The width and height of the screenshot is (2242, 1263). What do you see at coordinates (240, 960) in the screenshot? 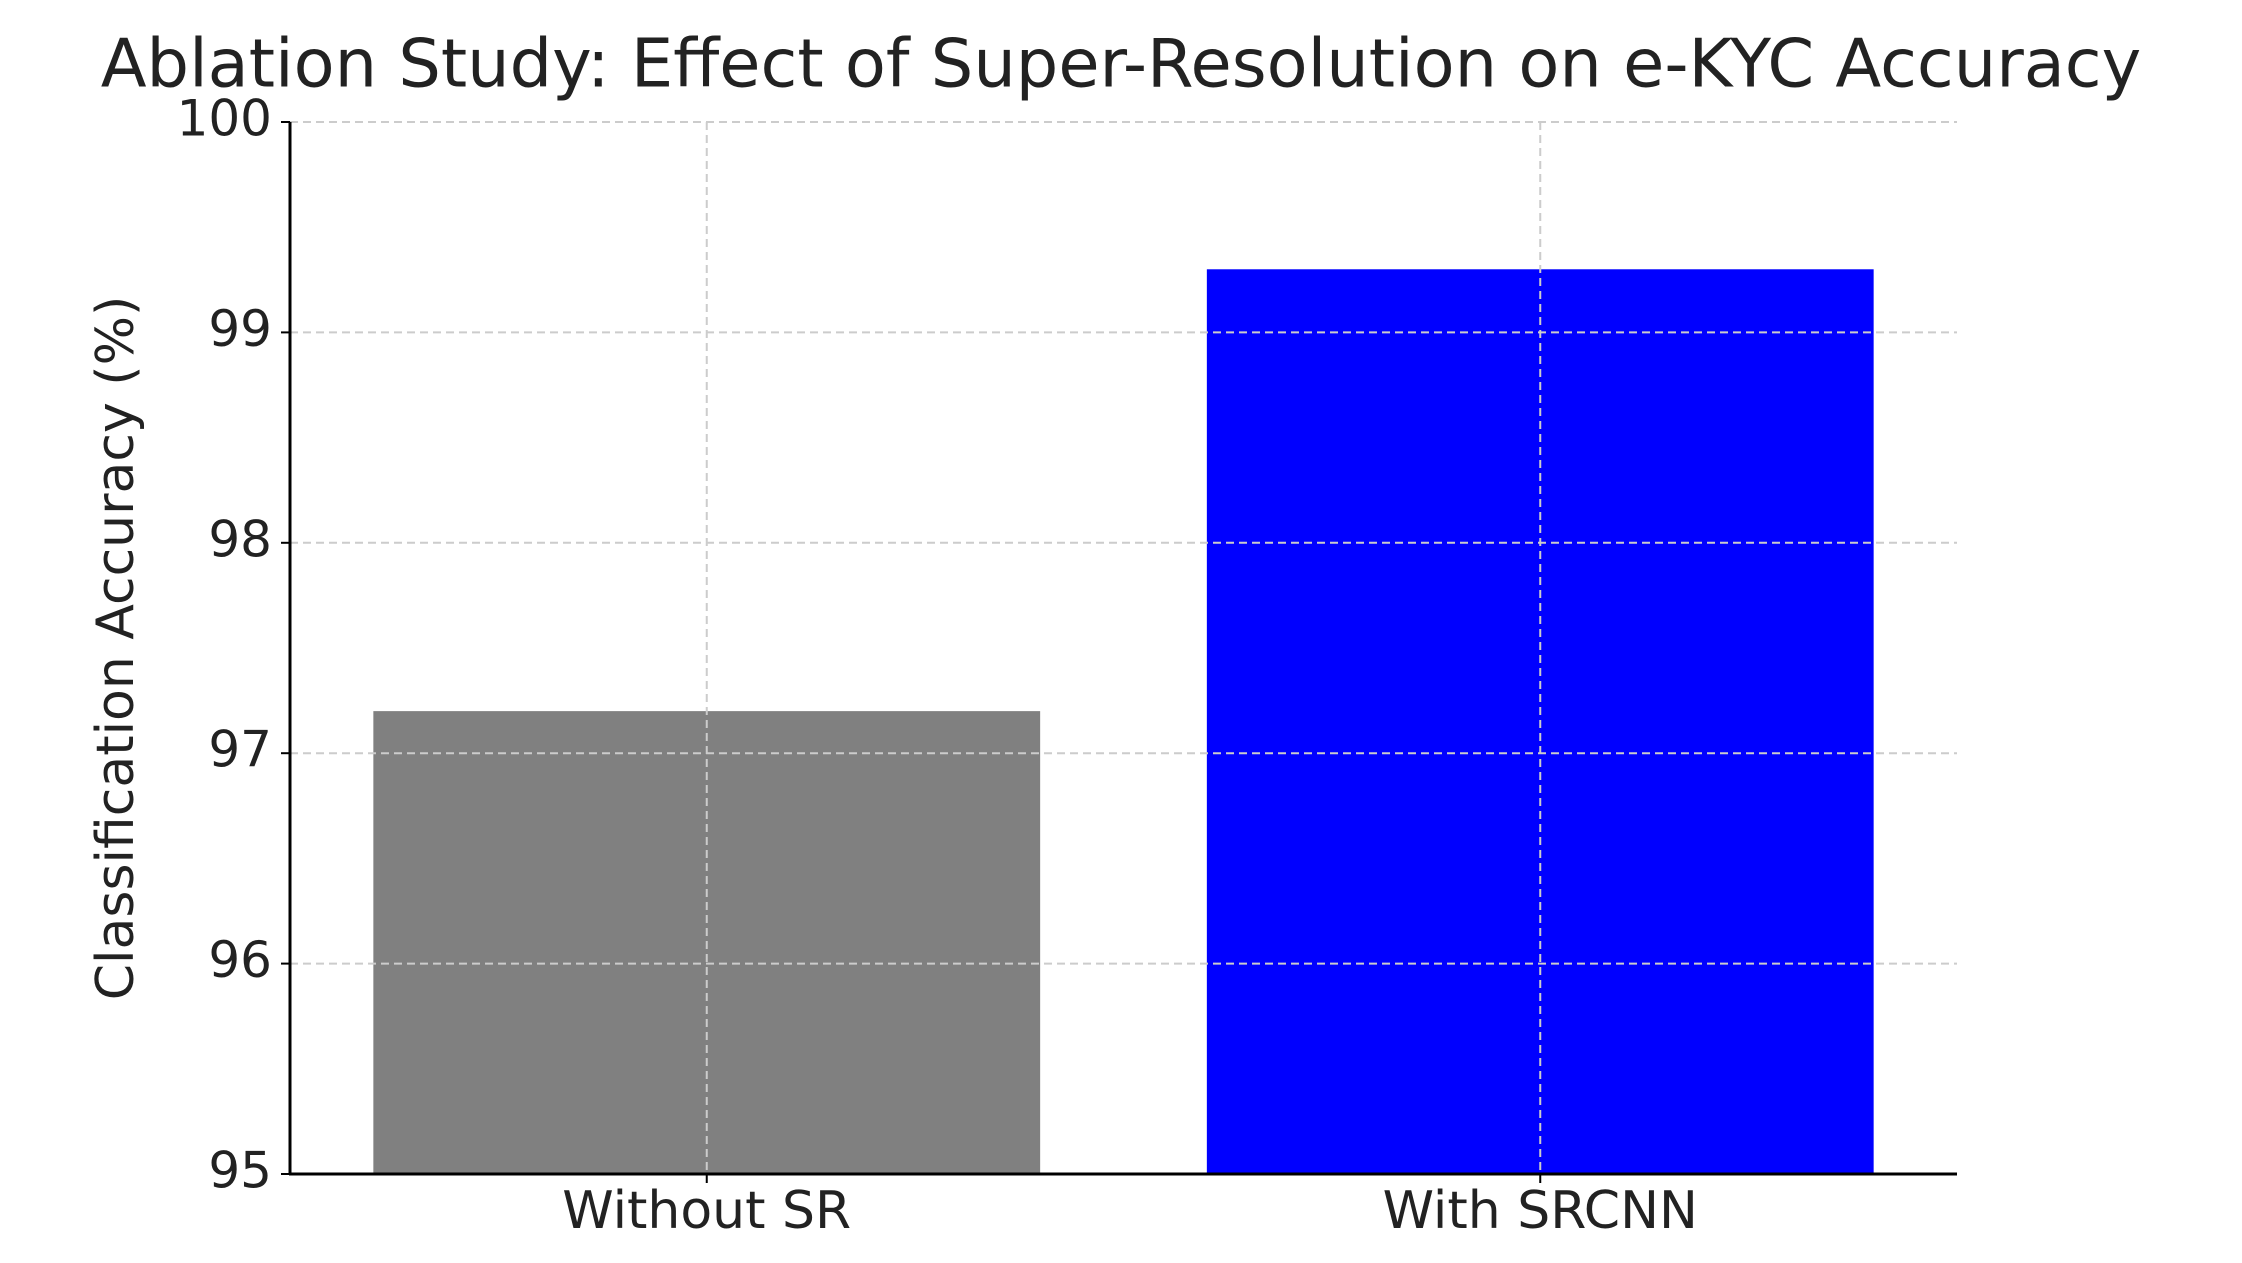
I see `y-tick-label: 96` at bounding box center [240, 960].